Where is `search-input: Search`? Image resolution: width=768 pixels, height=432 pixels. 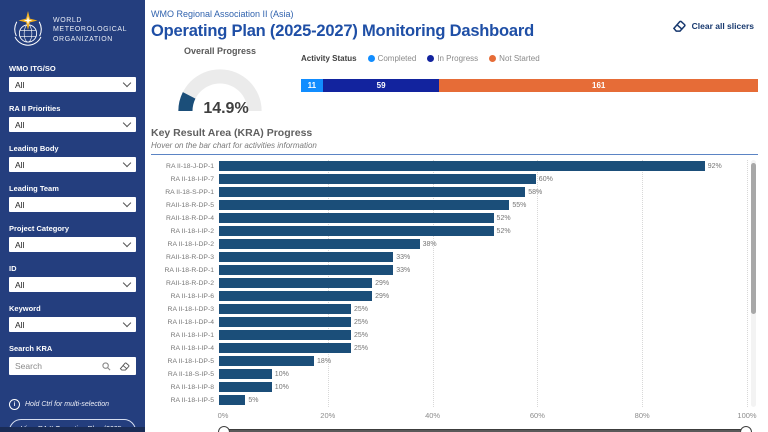
search-input: Search is located at coordinates (72, 366).